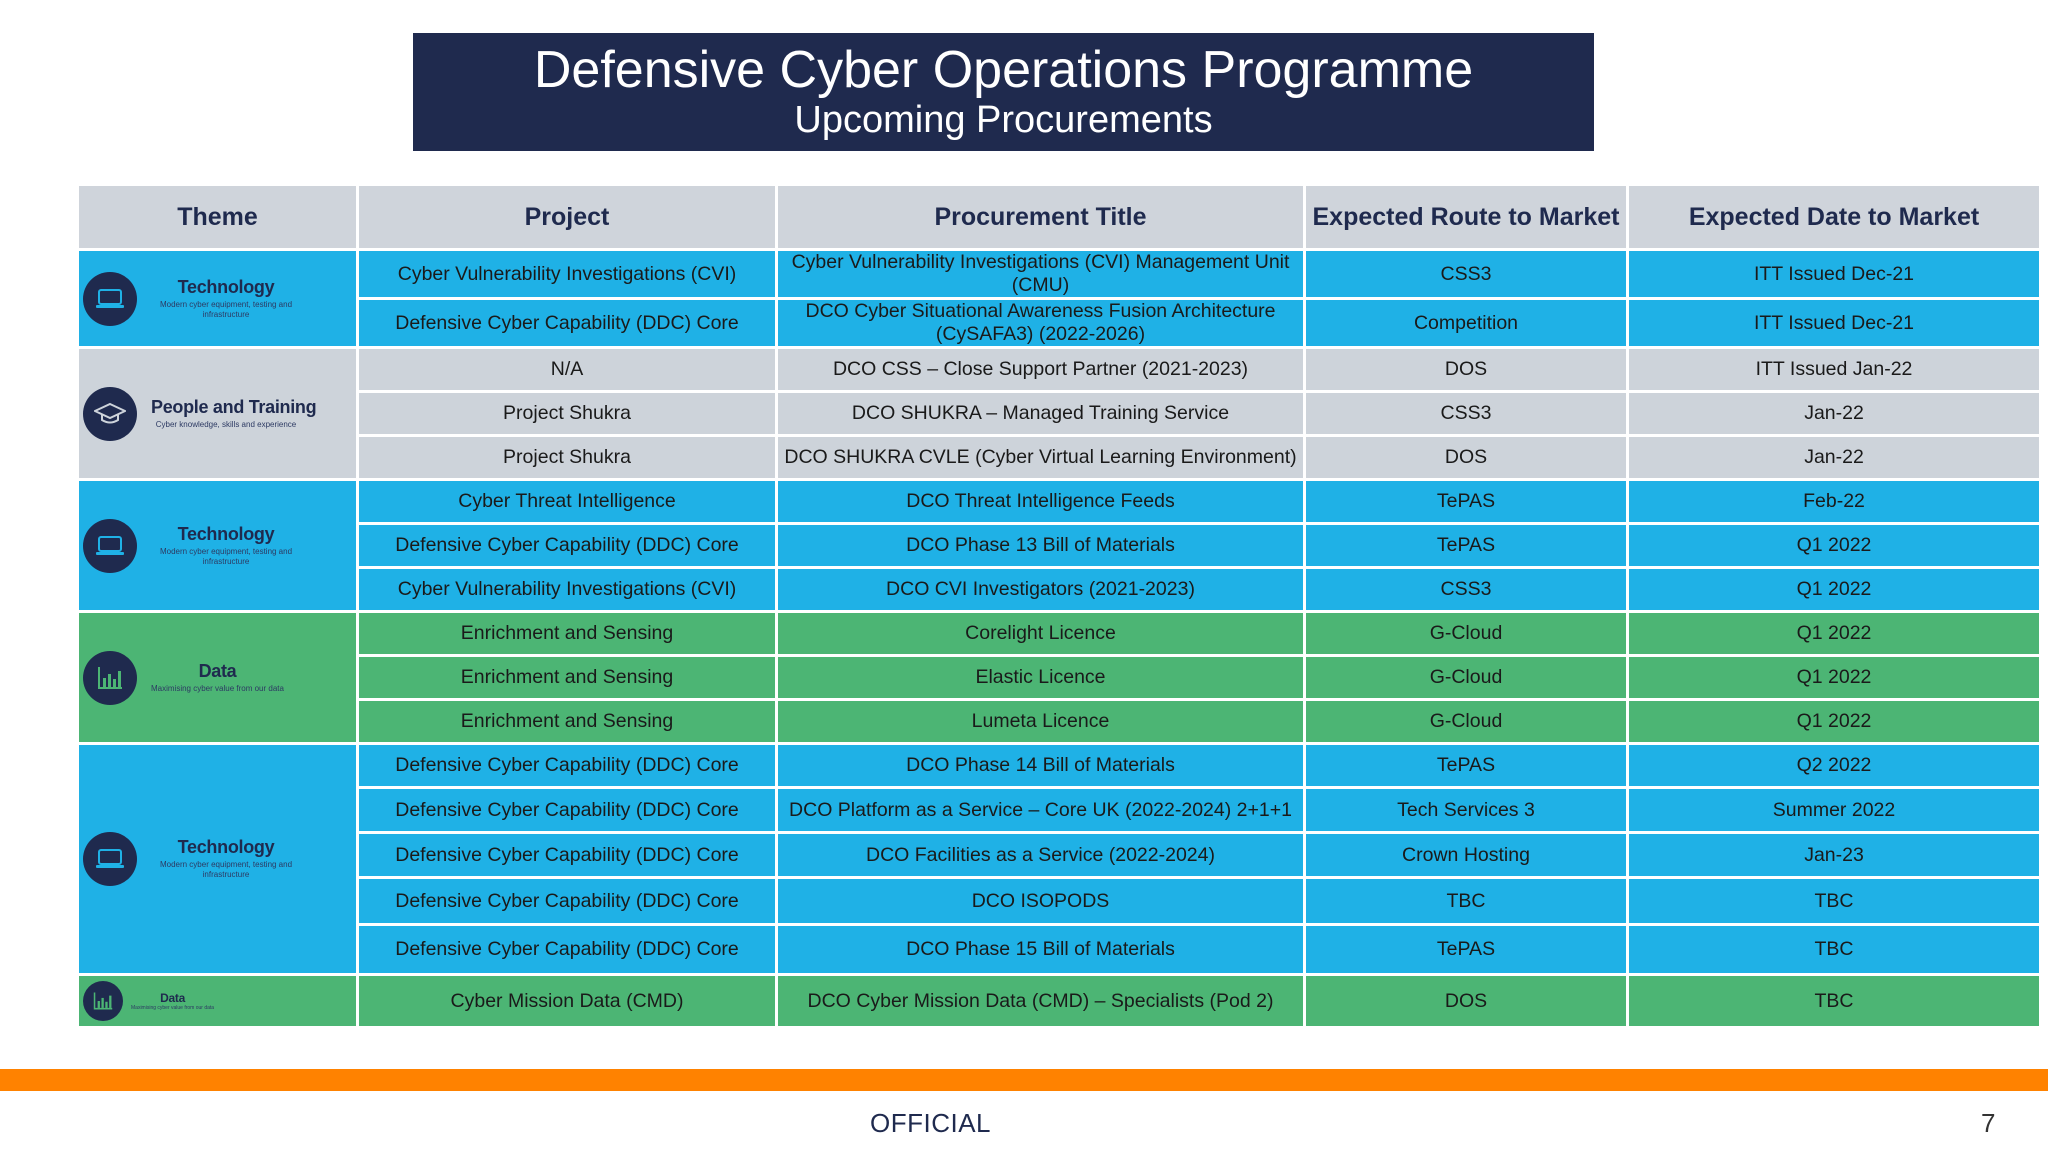 Image resolution: width=2048 pixels, height=1152 pixels. What do you see at coordinates (567, 1001) in the screenshot?
I see `project-cell: Cyber Mission Data (CMD)` at bounding box center [567, 1001].